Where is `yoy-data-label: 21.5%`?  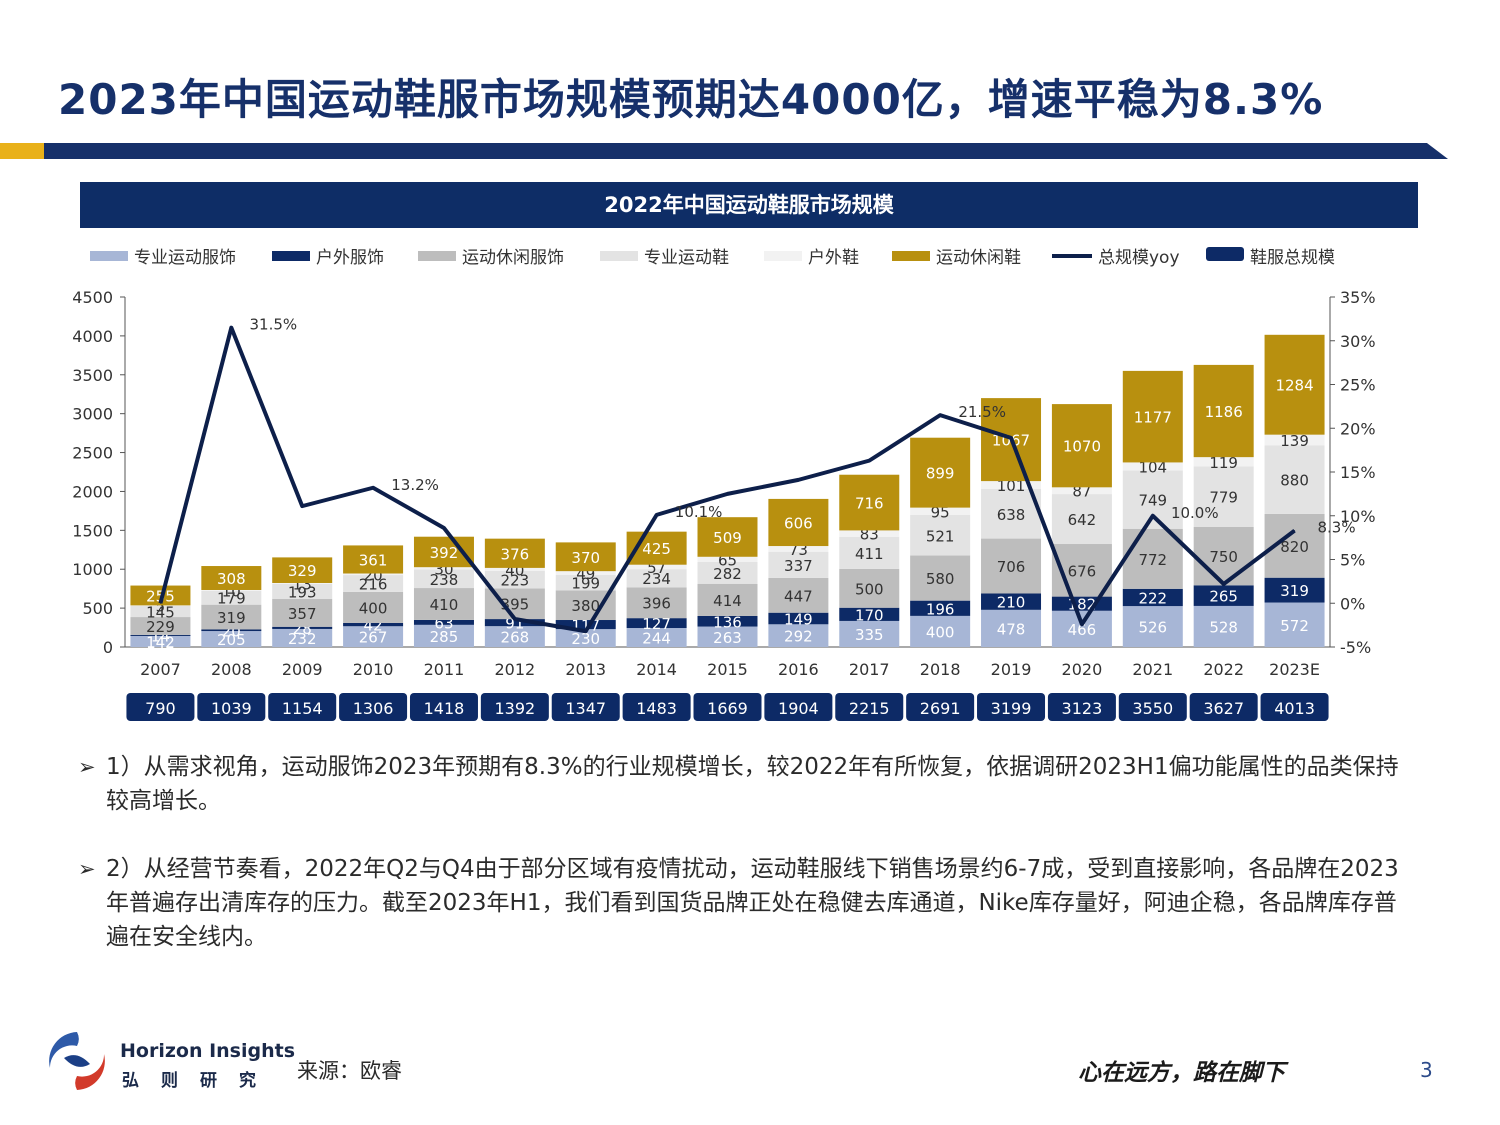
yoy-data-label: 21.5% is located at coordinates (982, 412).